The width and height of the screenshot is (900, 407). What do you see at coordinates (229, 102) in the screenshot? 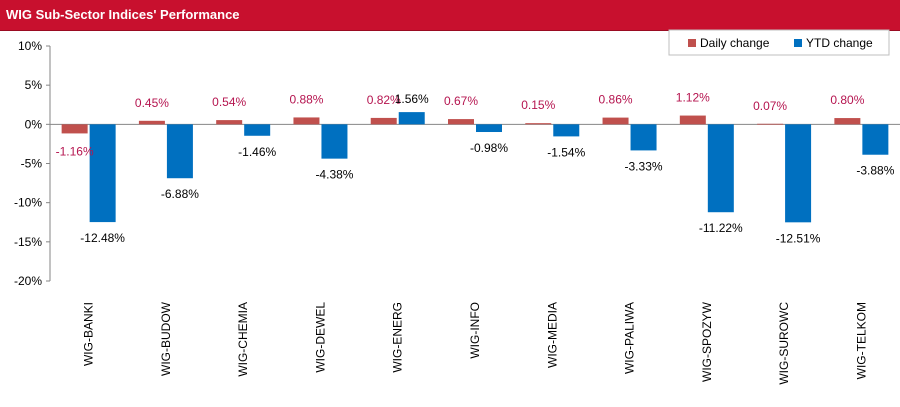
I see `daily-data-label: 0.54%` at bounding box center [229, 102].